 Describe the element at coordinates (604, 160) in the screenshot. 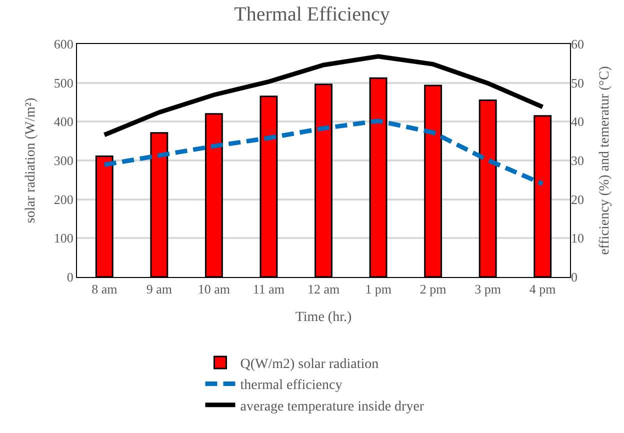

I see `y2-axis-title: efficiency (%) and temeratur (°C)` at that location.